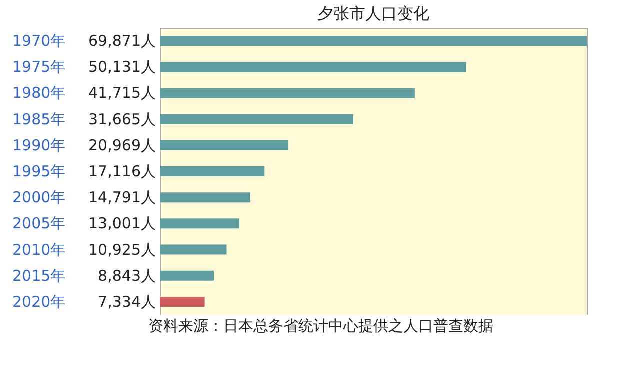  What do you see at coordinates (374, 13) in the screenshot?
I see `chart-title: 夕张市人口变化` at bounding box center [374, 13].